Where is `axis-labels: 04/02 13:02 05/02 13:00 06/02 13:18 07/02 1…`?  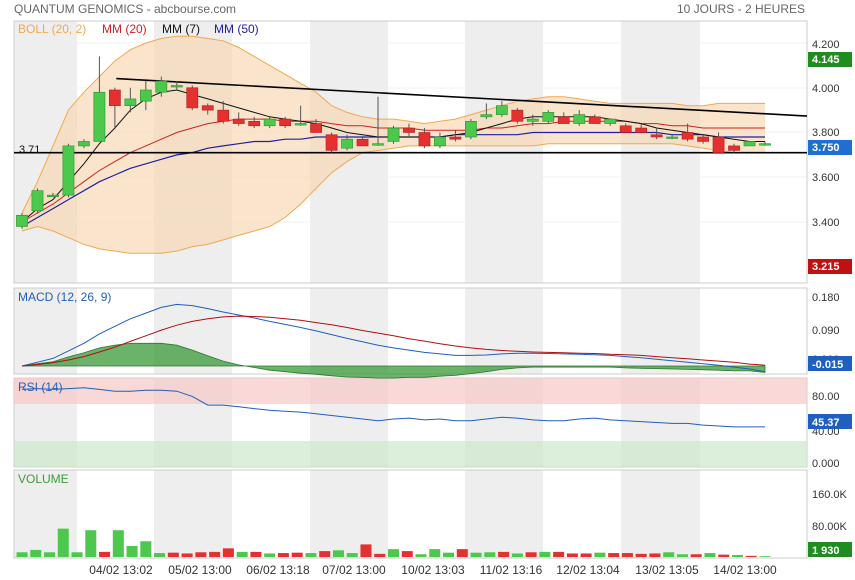 axis-labels: 04/02 13:02 05/02 13:00 06/02 13:18 07/02 1… is located at coordinates (433, 570).